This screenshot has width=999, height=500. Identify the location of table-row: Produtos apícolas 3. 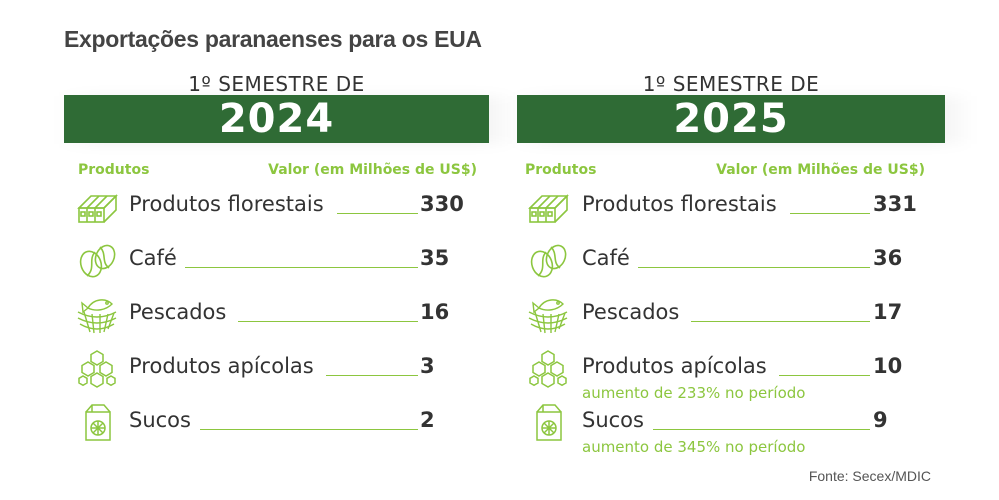
(276, 368).